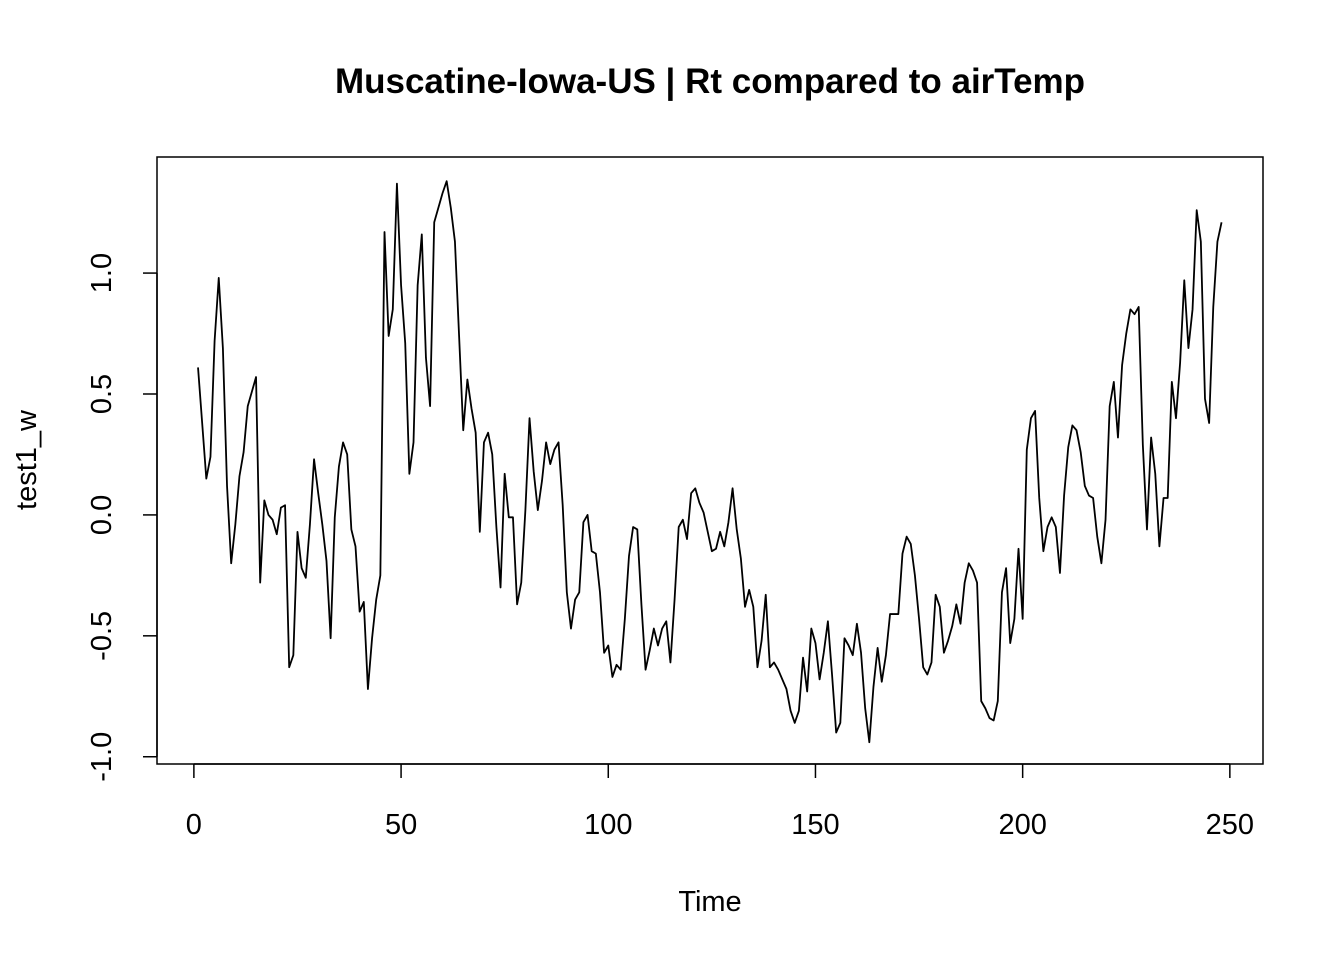 This screenshot has width=1344, height=960. Describe the element at coordinates (102, 273) in the screenshot. I see `y-tick-label: 1.0` at that location.